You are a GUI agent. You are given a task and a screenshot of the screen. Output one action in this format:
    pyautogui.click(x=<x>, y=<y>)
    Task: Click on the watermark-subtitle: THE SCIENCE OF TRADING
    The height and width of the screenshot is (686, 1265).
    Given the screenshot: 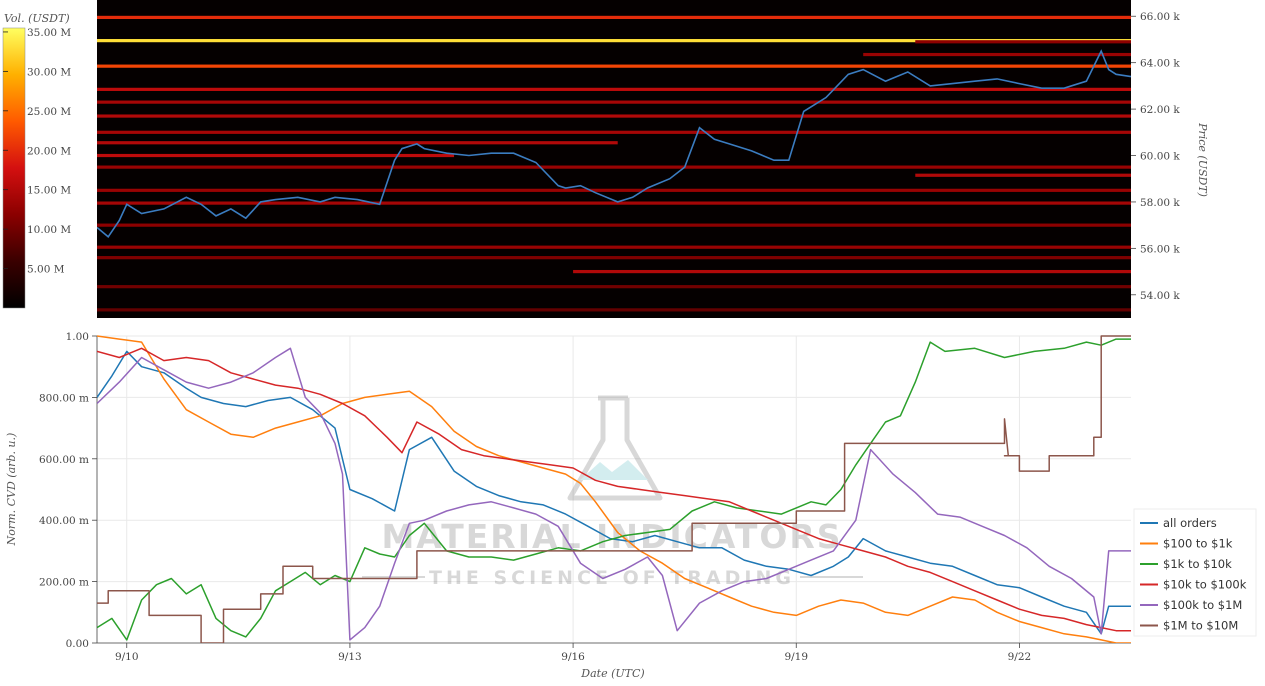 What is the action you would take?
    pyautogui.click(x=612, y=578)
    